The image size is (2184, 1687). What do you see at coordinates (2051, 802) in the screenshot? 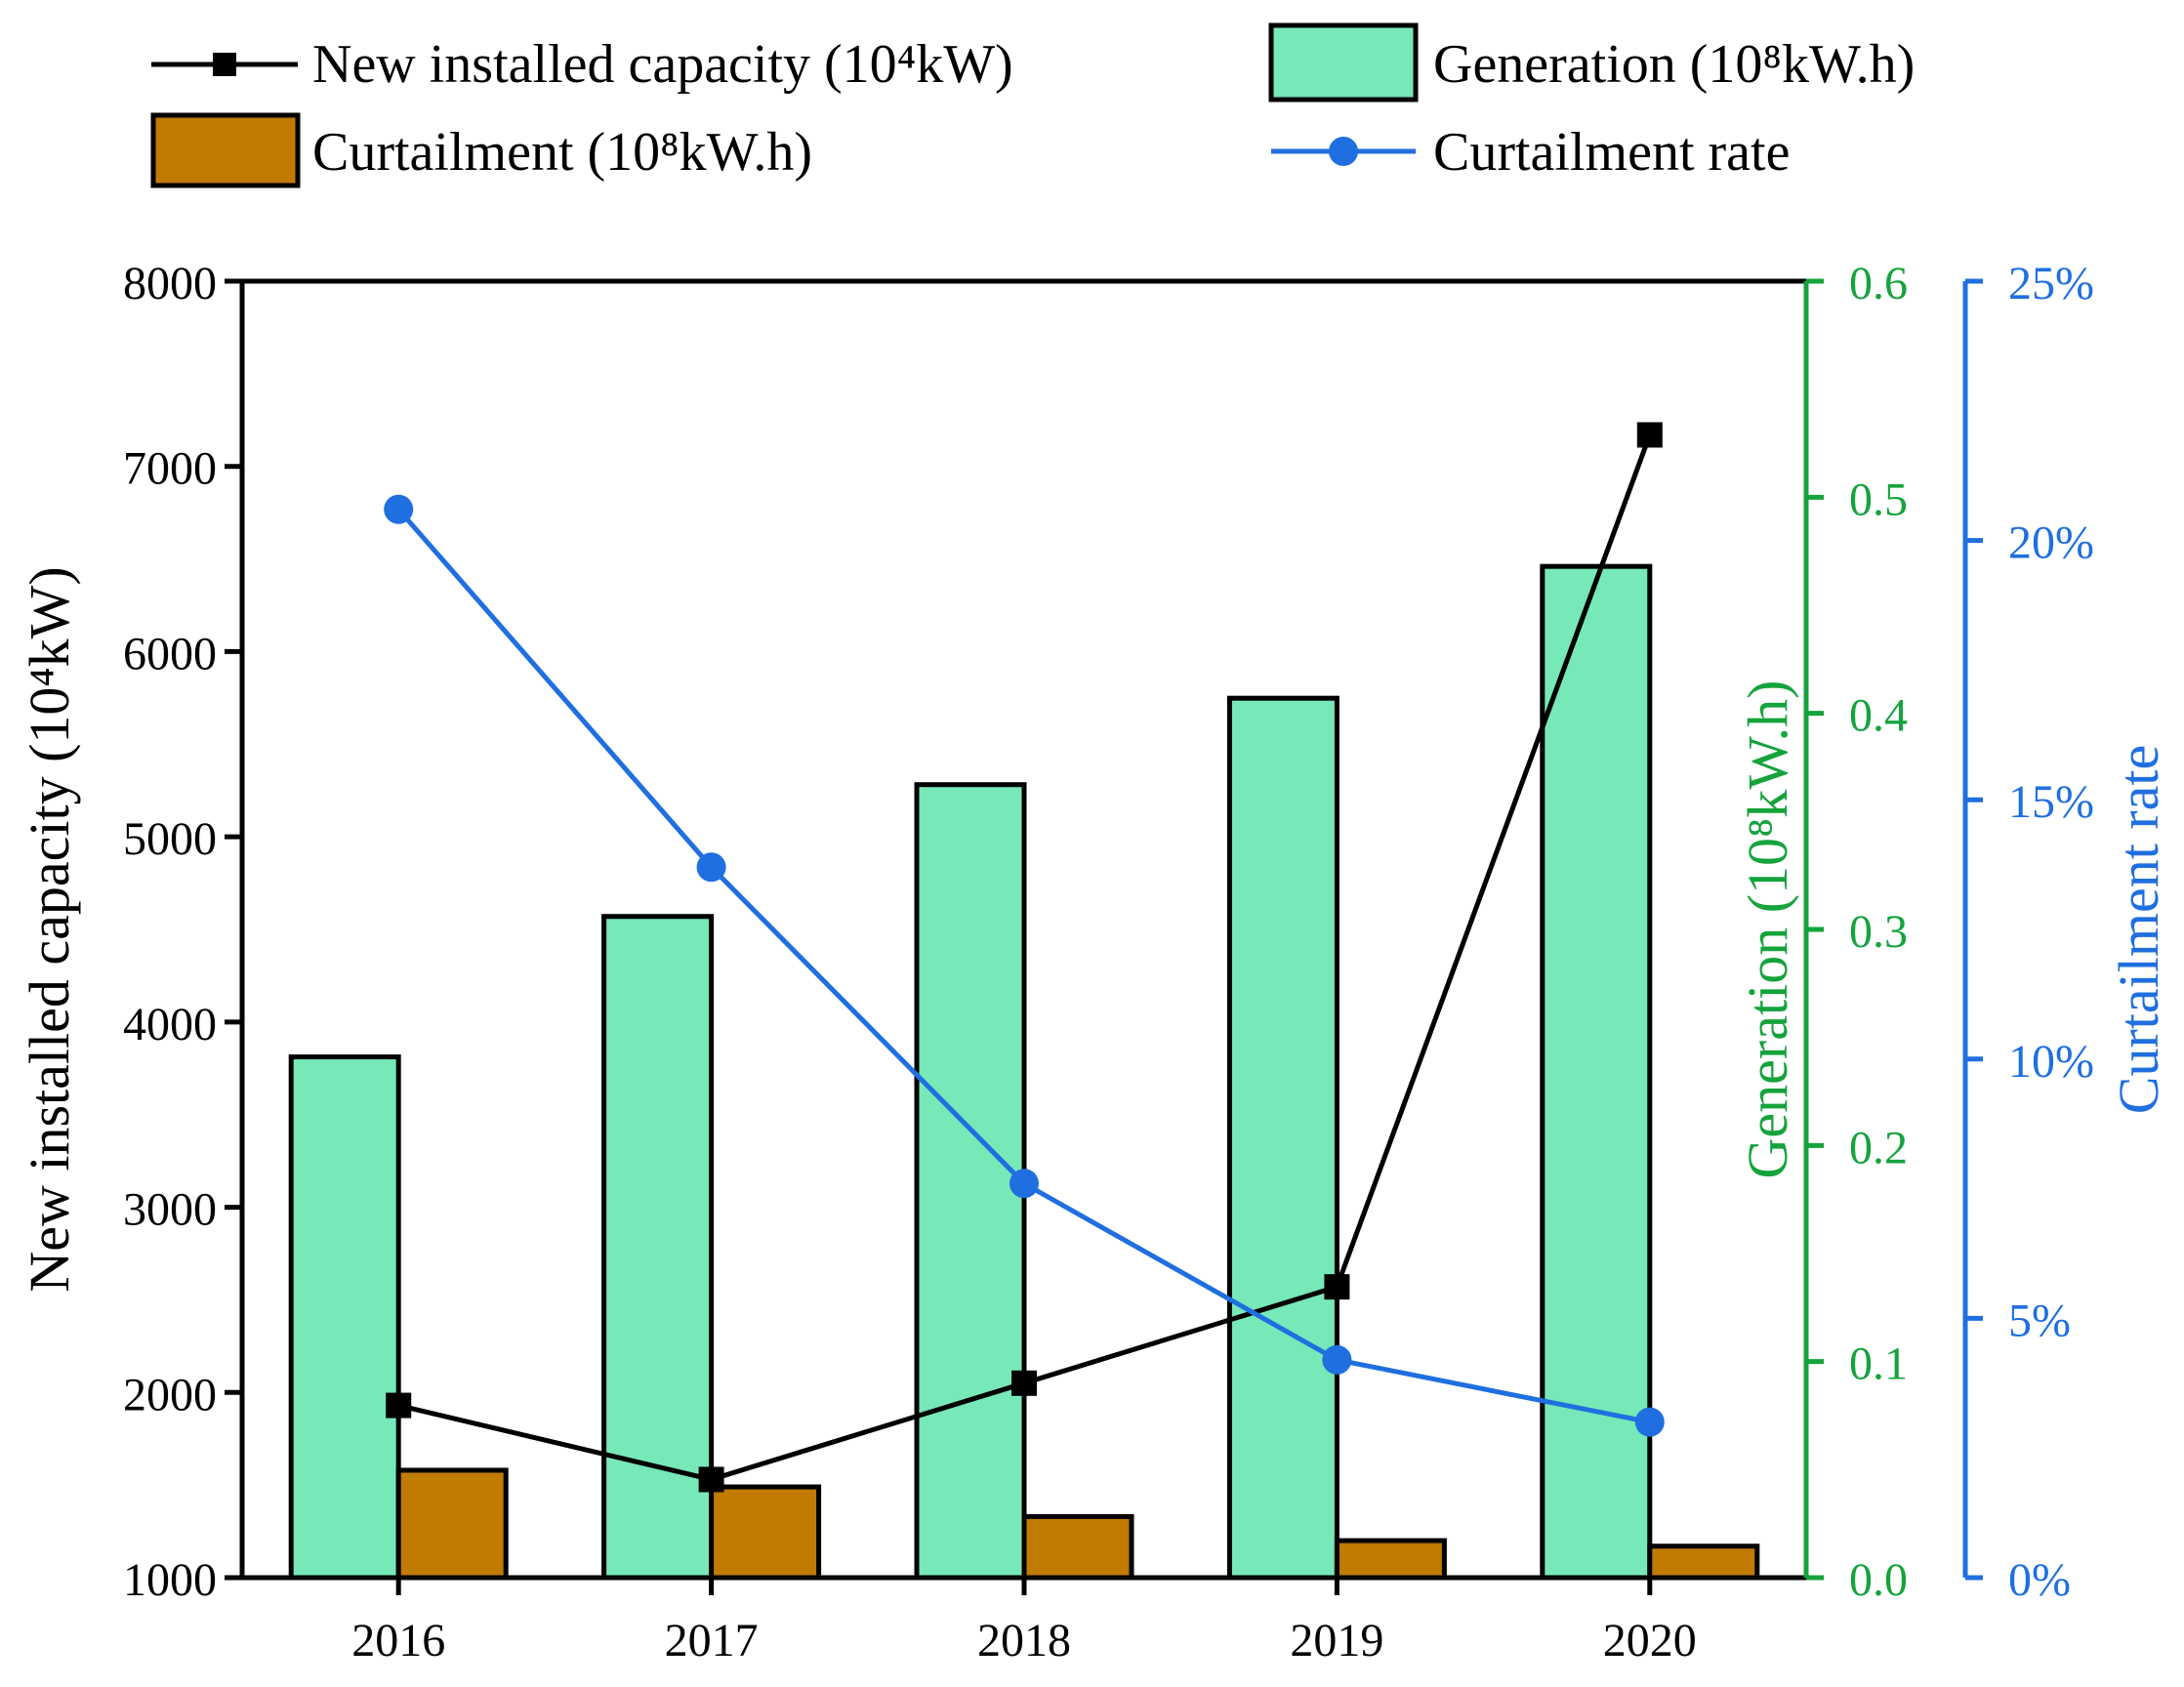
I see `rate-tick-label: 15%` at bounding box center [2051, 802].